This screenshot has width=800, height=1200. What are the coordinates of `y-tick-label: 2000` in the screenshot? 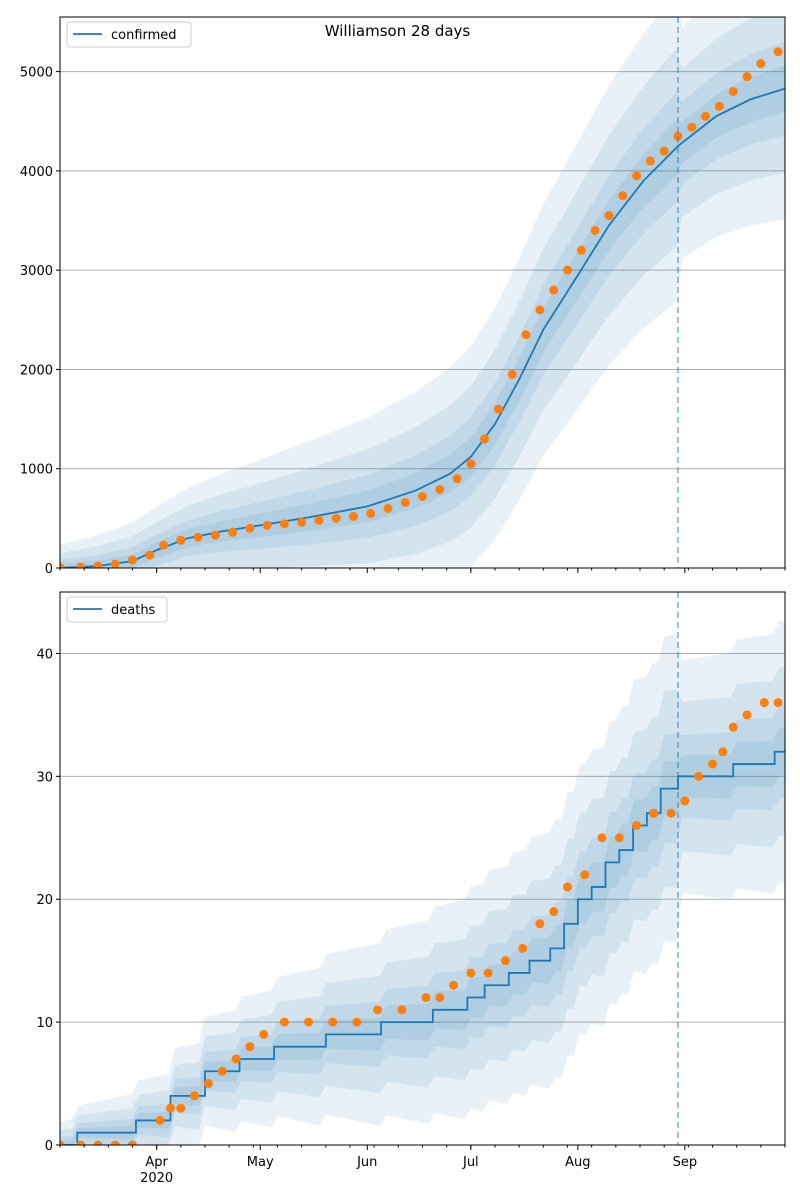 It's located at (36, 370).